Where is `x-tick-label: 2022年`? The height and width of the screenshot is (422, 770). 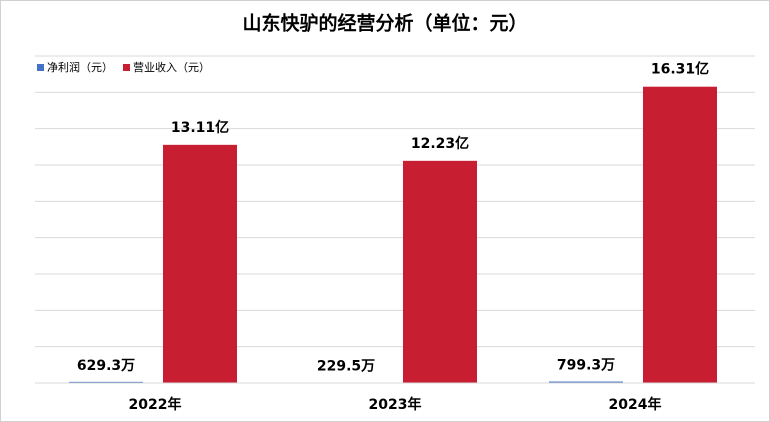
x-tick-label: 2022年 is located at coordinates (155, 404).